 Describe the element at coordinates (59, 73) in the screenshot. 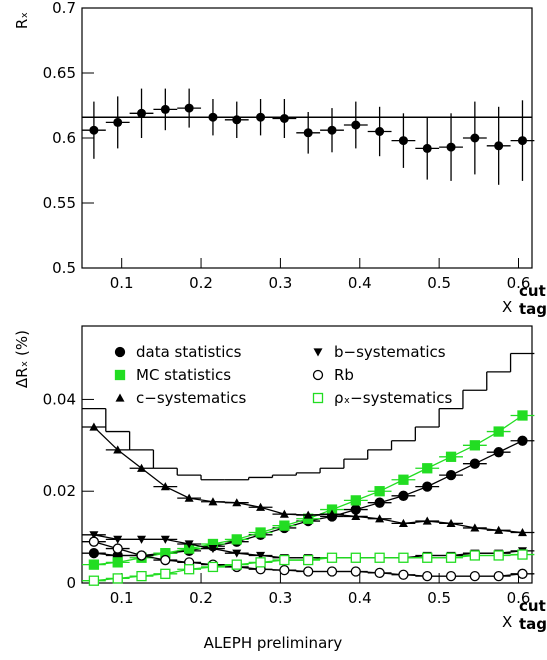

I see `y-tick-label: 0.65` at that location.